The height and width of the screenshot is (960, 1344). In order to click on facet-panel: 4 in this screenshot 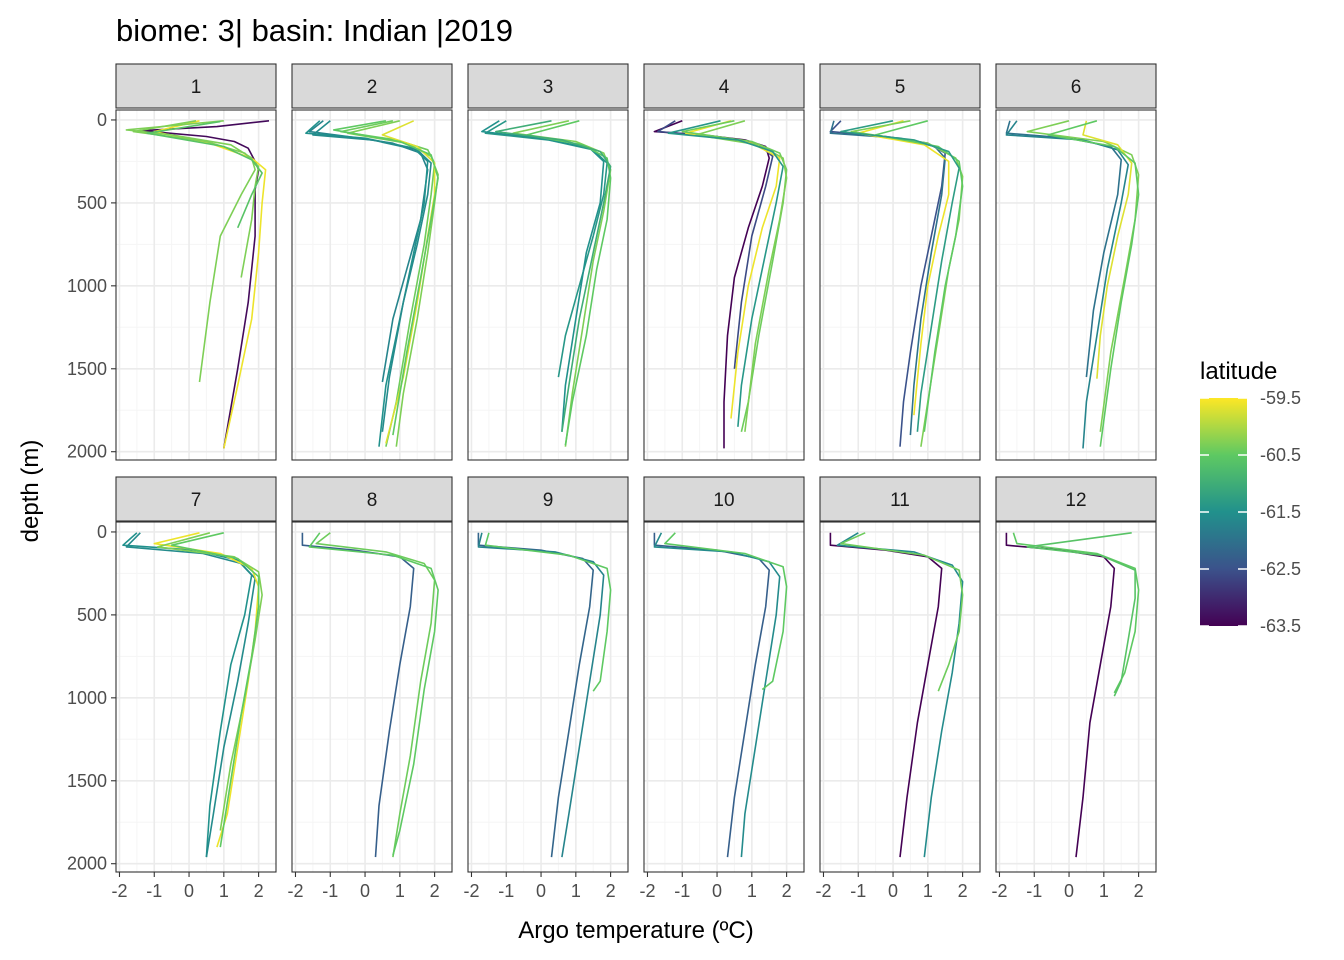, I will do `click(724, 262)`.